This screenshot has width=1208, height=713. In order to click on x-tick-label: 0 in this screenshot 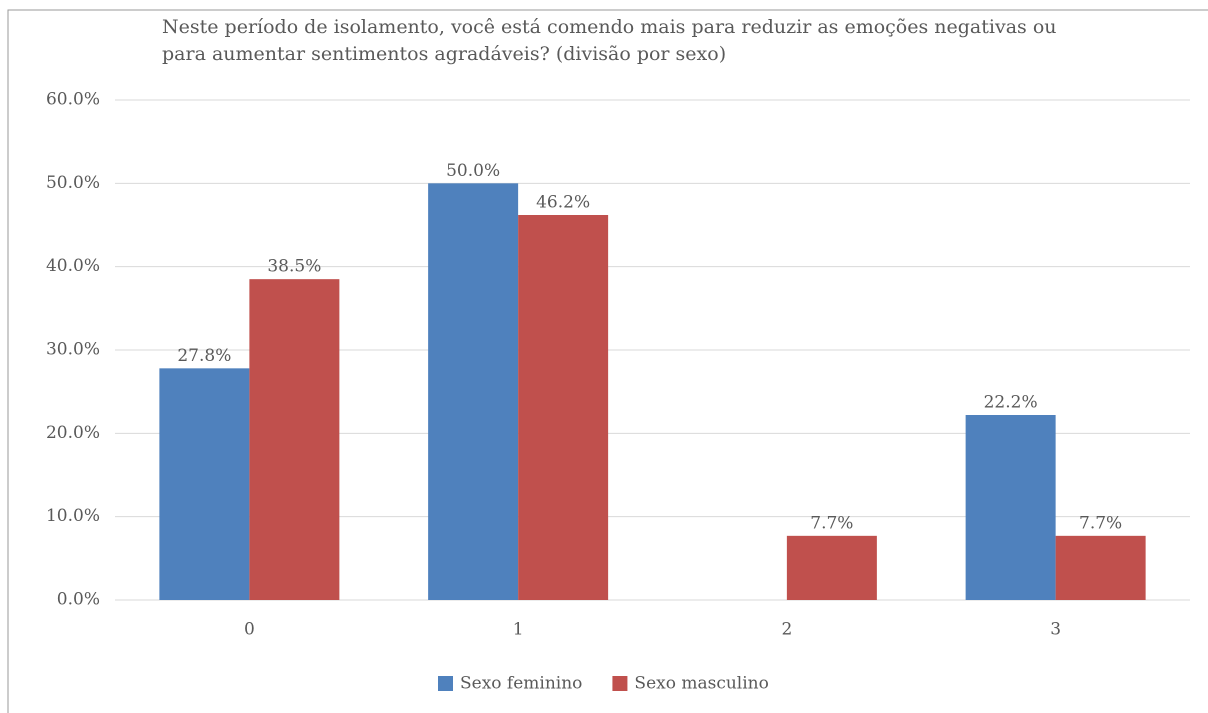, I will do `click(249, 630)`.